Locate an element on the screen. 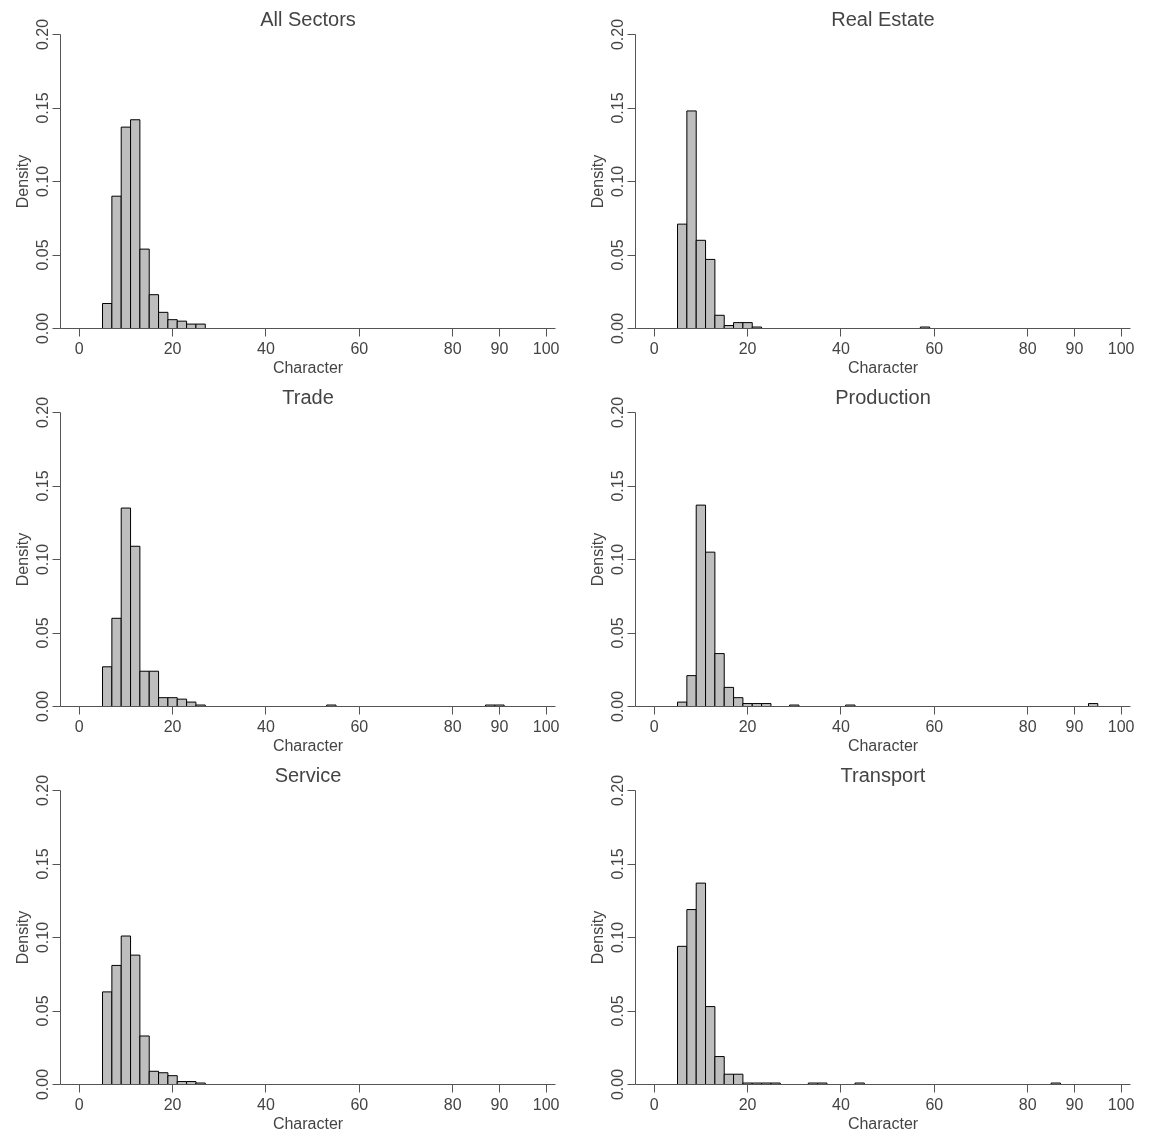 The height and width of the screenshot is (1148, 1160). chart-title: Real Estate is located at coordinates (883, 18).